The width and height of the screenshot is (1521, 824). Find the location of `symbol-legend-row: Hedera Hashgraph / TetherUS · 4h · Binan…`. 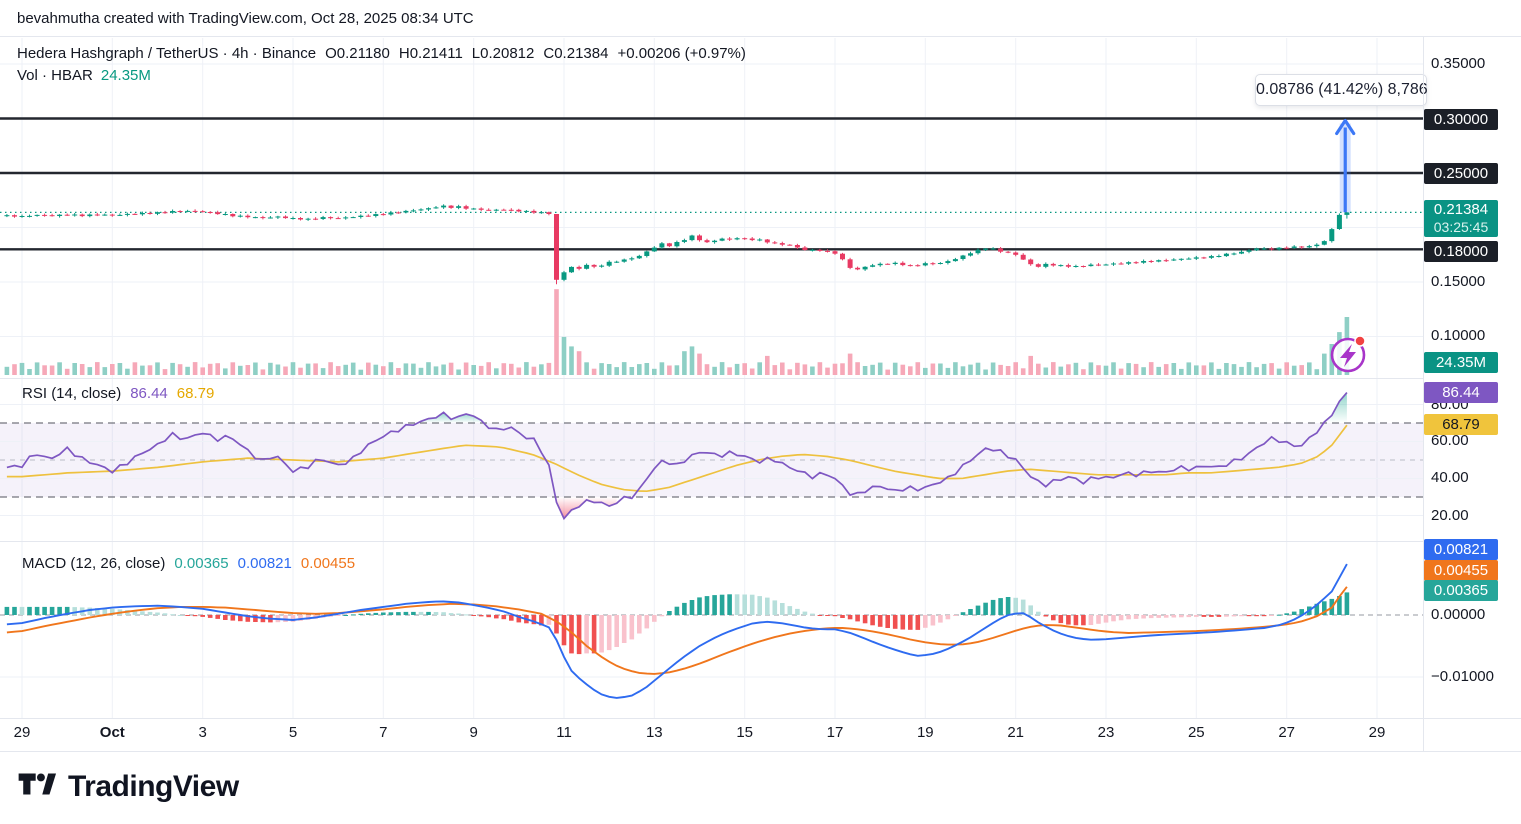

symbol-legend-row: Hedera Hashgraph / TetherUS · 4h · Binan… is located at coordinates (381, 53).